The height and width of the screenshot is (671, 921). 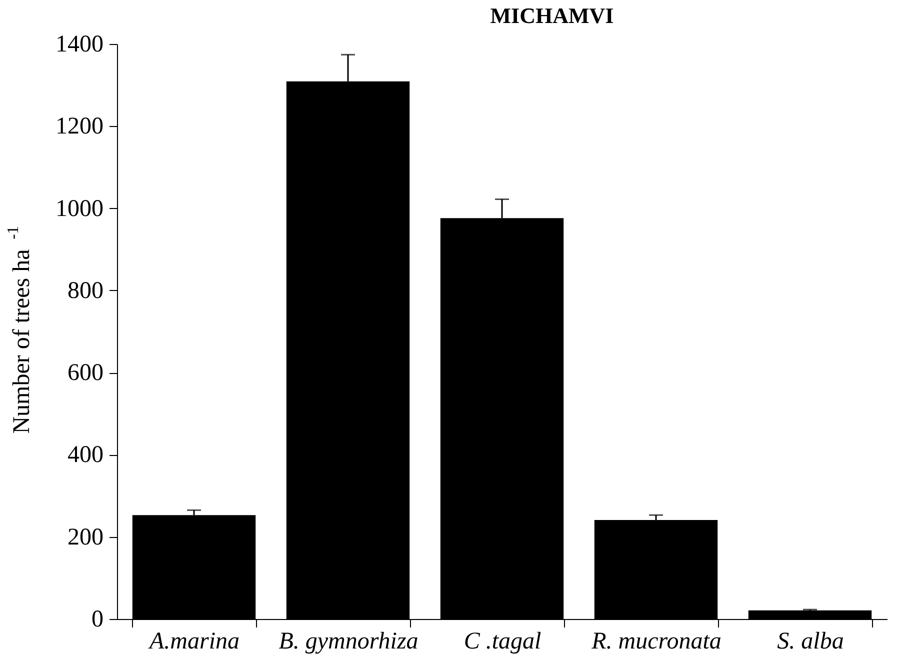 What do you see at coordinates (98, 619) in the screenshot?
I see `y-tick-label: 0` at bounding box center [98, 619].